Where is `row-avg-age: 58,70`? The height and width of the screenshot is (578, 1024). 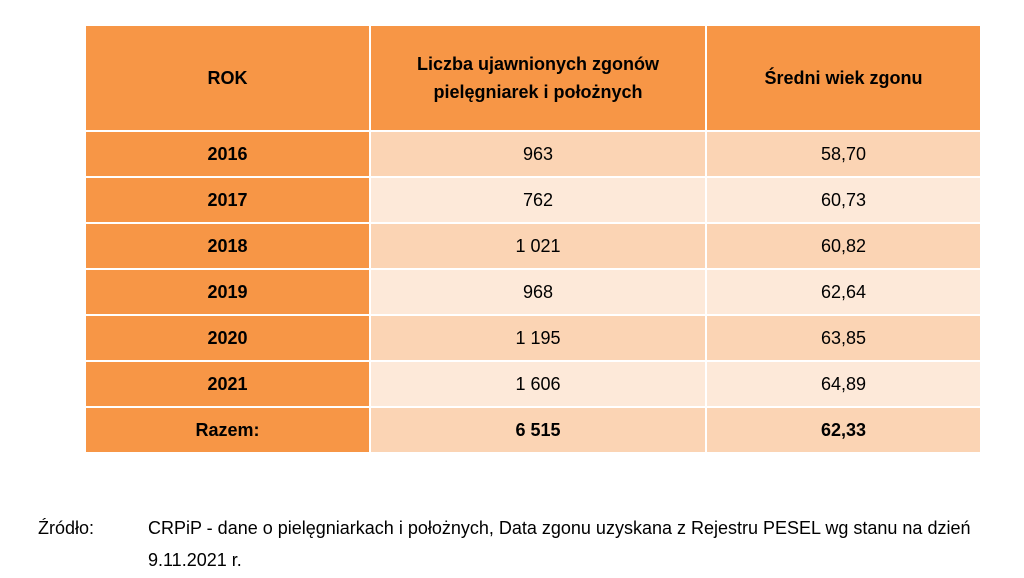
row-avg-age: 58,70 is located at coordinates (843, 154).